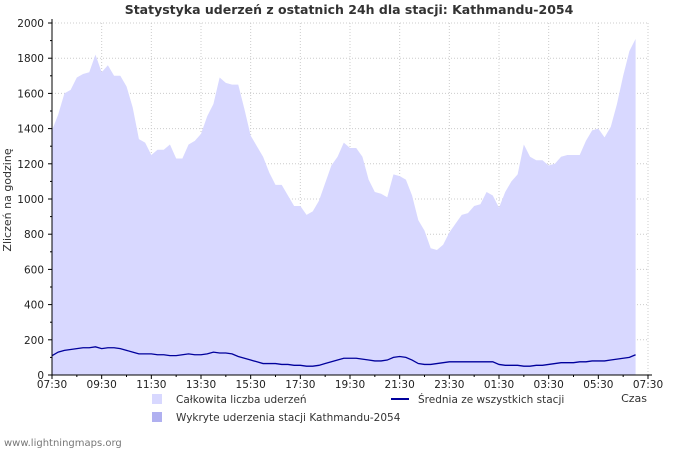  I want to click on y-tick-label: 1000, so click(30, 200).